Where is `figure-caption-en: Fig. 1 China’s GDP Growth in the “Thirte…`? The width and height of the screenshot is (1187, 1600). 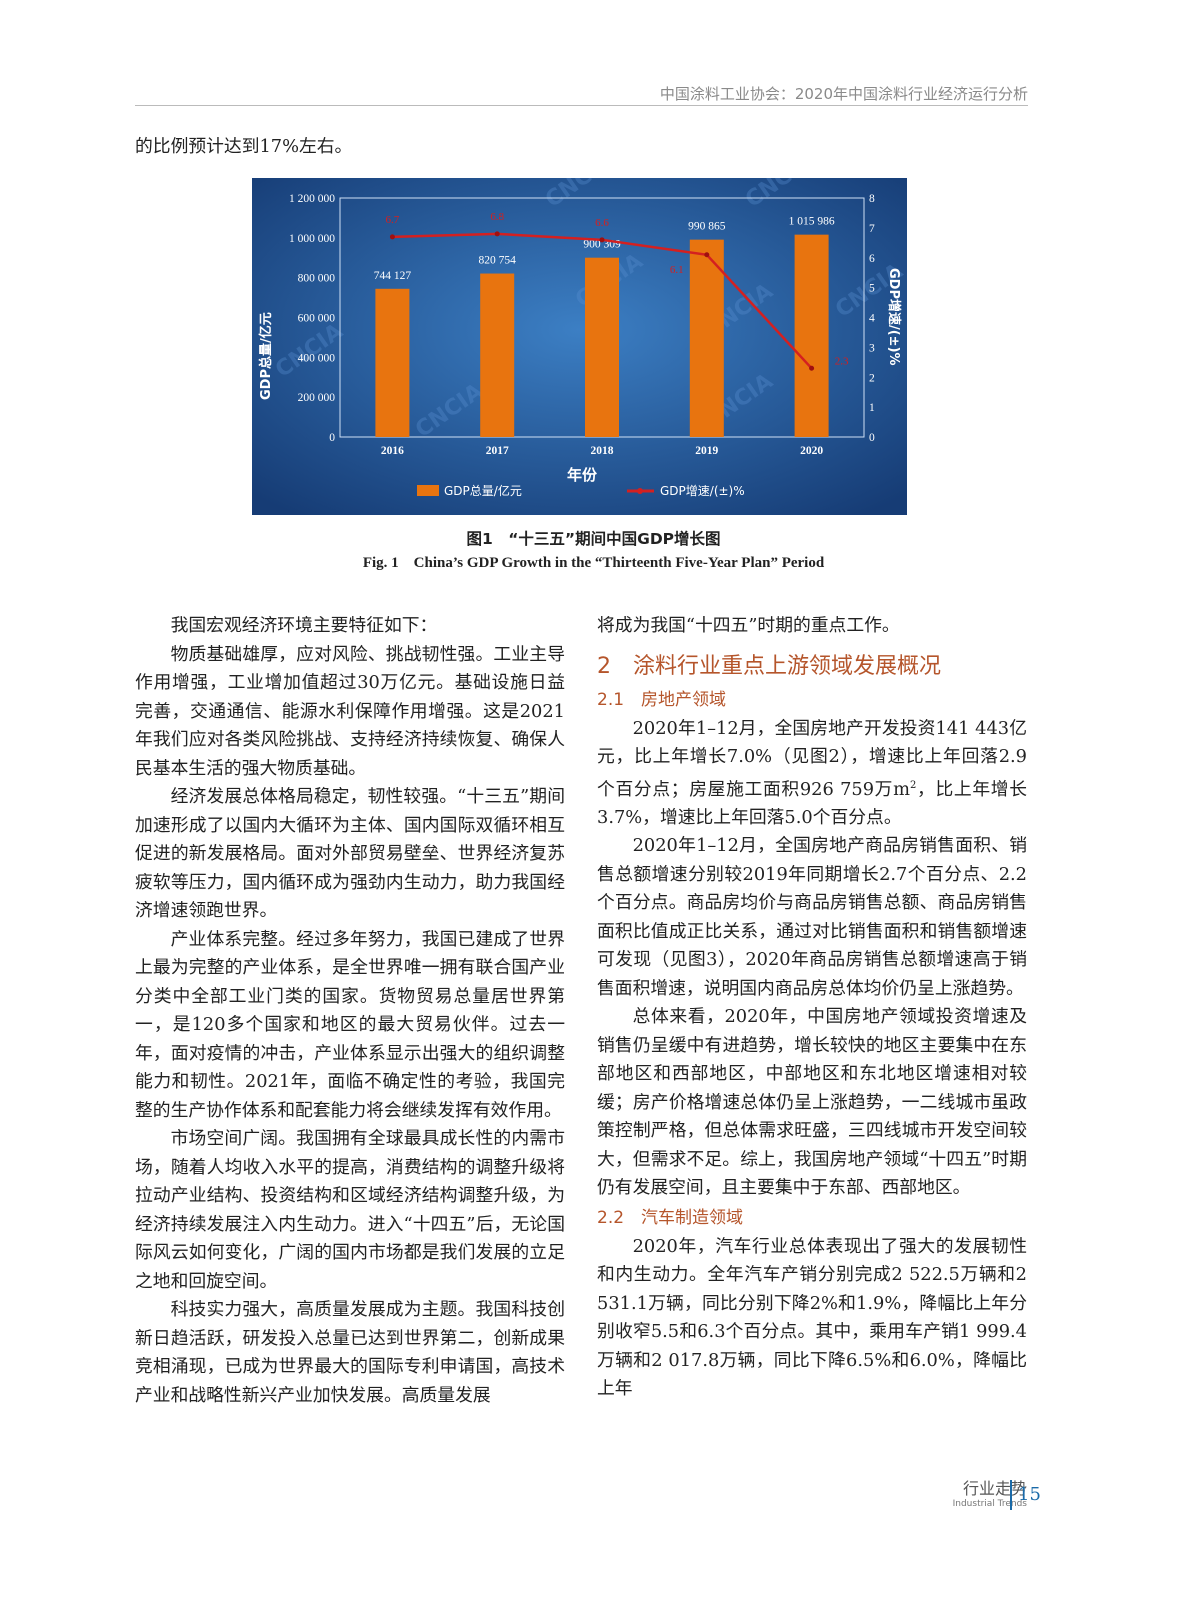 figure-caption-en: Fig. 1 China’s GDP Growth in the “Thirte… is located at coordinates (593, 563).